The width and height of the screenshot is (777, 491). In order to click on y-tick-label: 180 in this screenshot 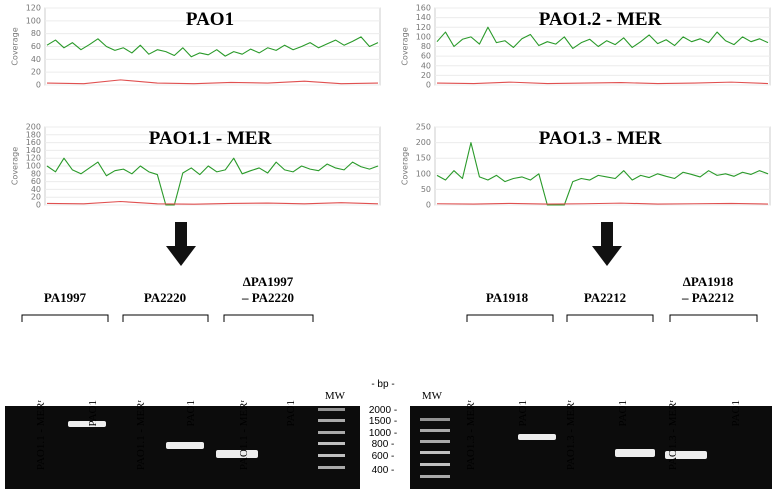, I will do `click(33, 134)`.